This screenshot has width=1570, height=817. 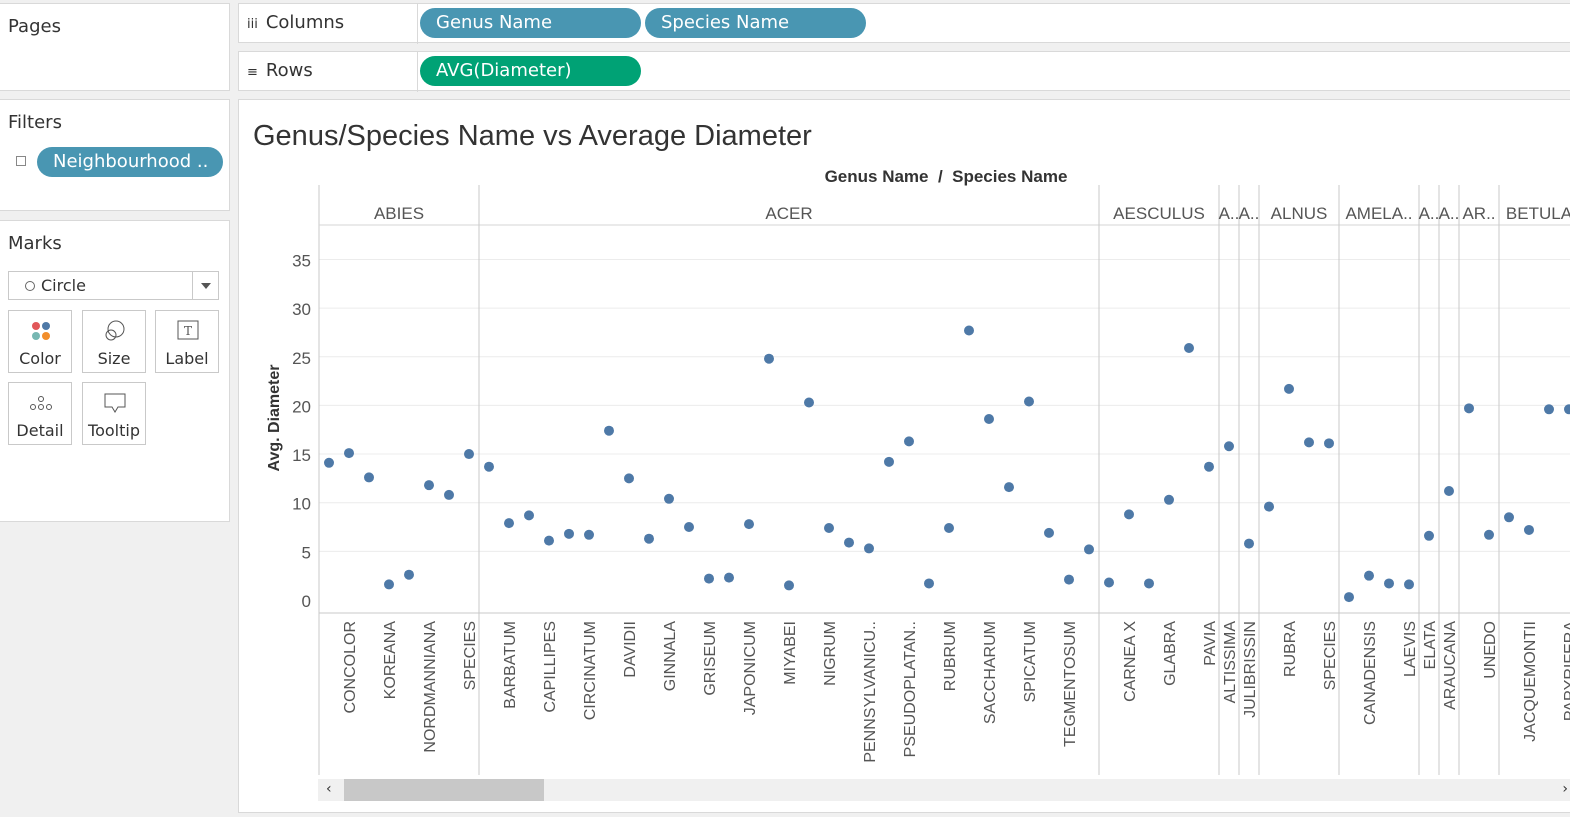 I want to click on tooltip-icon, so click(x=115, y=403).